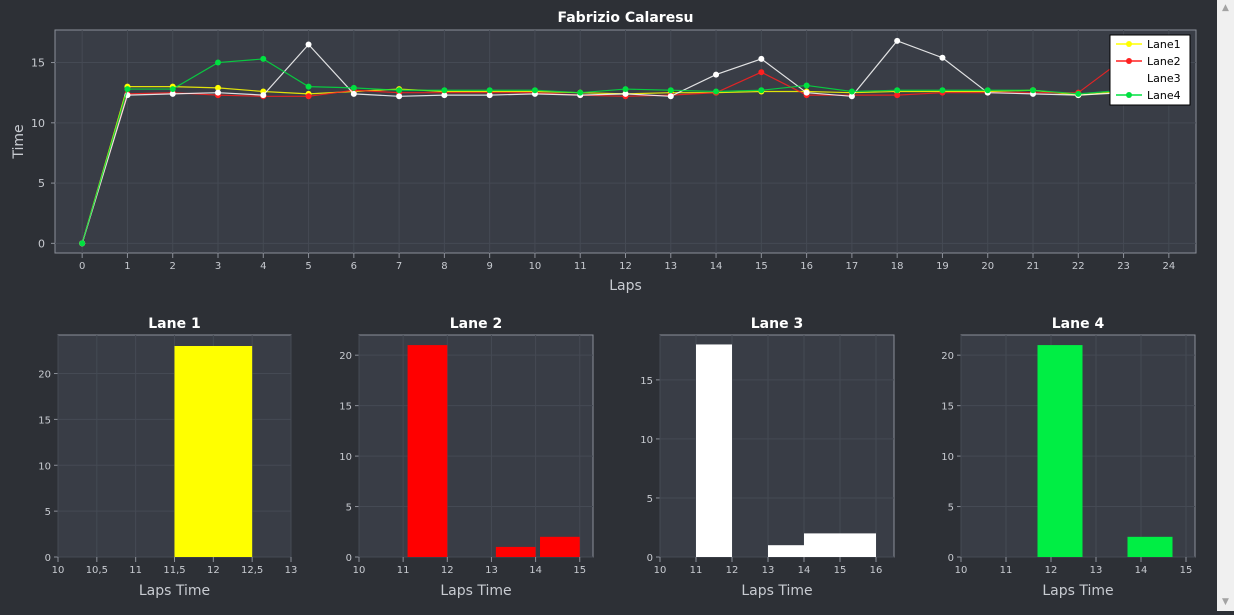 The image size is (1234, 615). What do you see at coordinates (1078, 266) in the screenshot?
I see `x-tick-label: 22` at bounding box center [1078, 266].